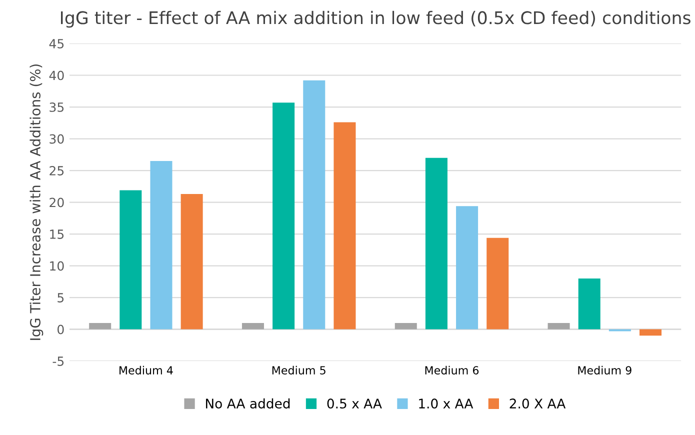 The image size is (695, 435). I want to click on legend-label: No AA added, so click(248, 403).